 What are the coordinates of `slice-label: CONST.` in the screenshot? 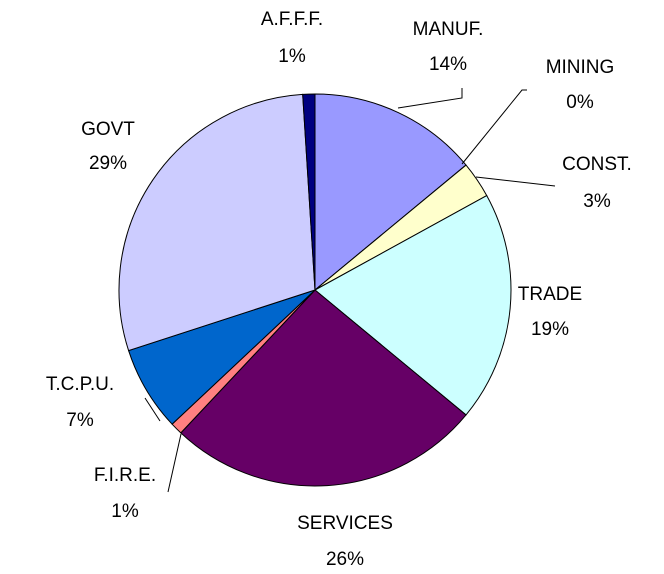 It's located at (597, 164).